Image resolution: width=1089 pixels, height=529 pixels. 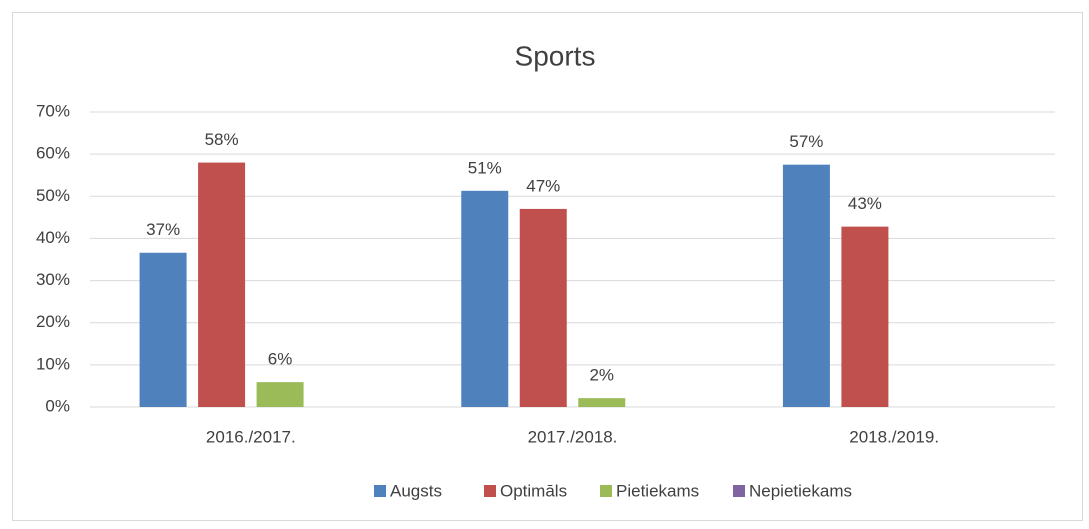 What do you see at coordinates (163, 229) in the screenshot?
I see `data-label: 37%` at bounding box center [163, 229].